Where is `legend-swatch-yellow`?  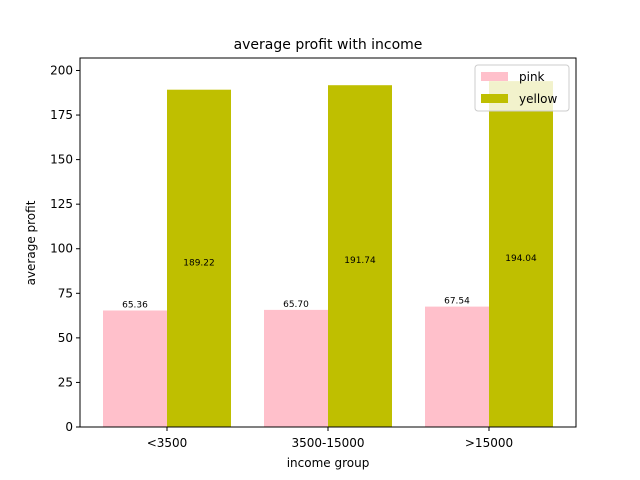
legend-swatch-yellow is located at coordinates (494, 98).